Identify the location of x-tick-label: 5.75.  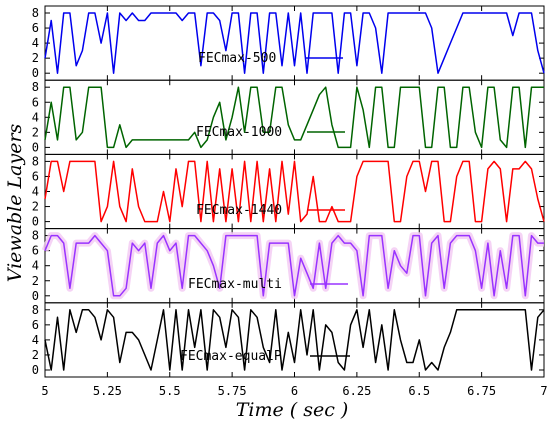
(232, 391).